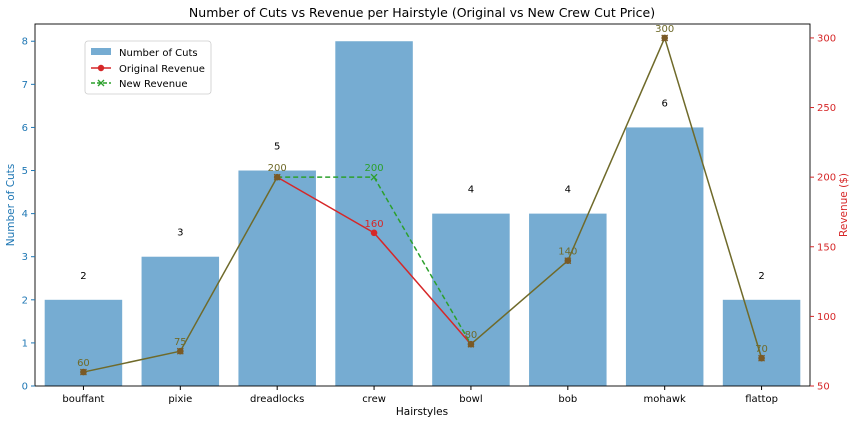 The image size is (856, 424). I want to click on bar-pixie, so click(180, 321).